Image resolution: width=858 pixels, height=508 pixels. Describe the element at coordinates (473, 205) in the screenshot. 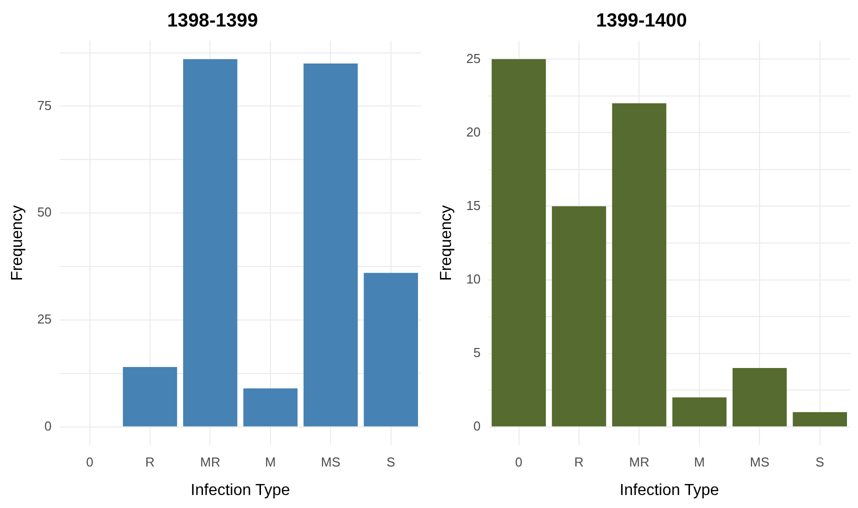

I see `y-tick-label: 15` at that location.